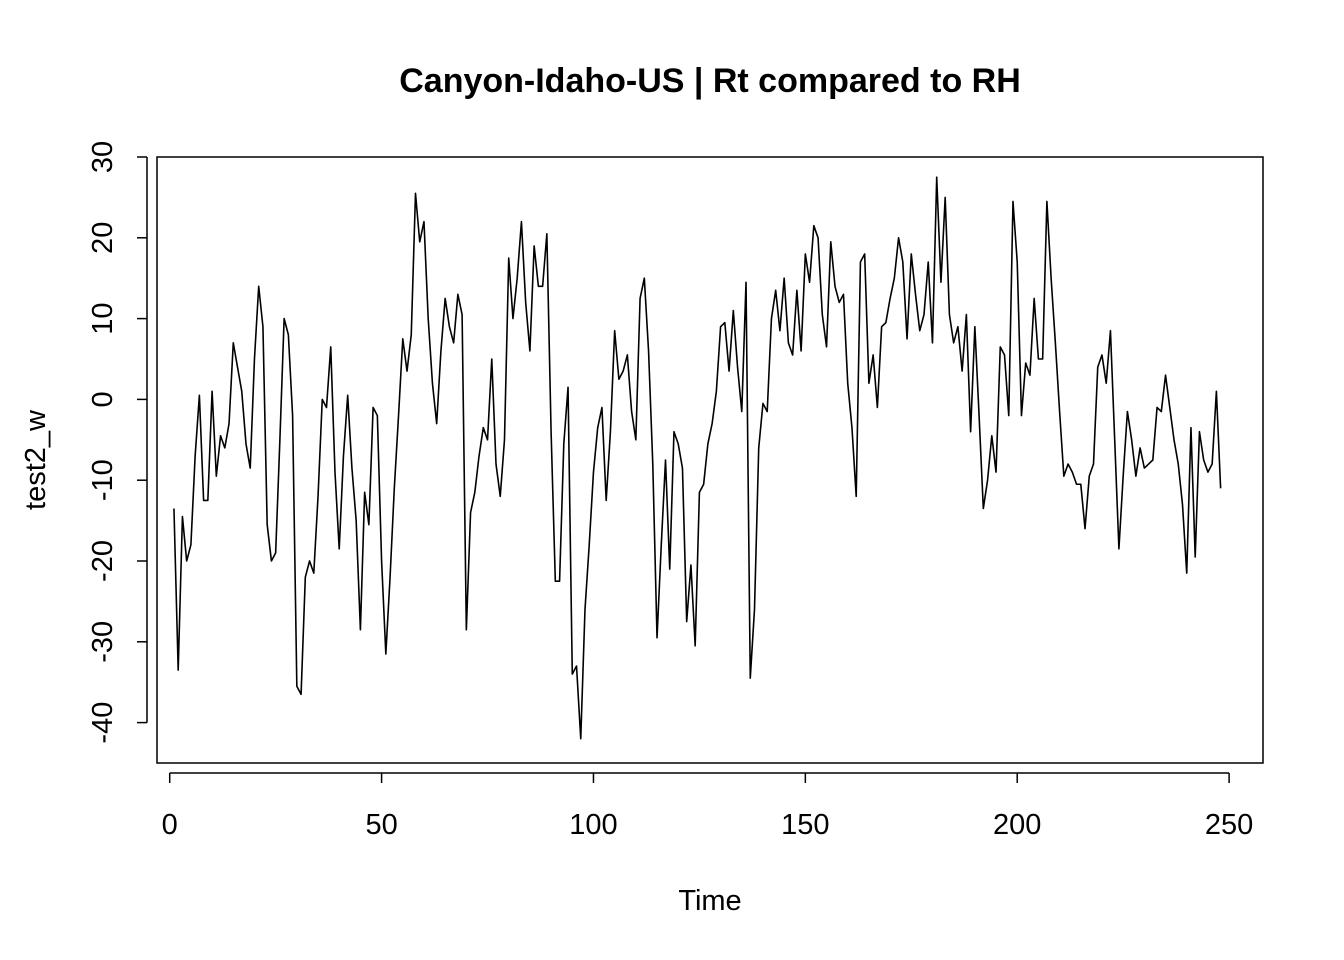  What do you see at coordinates (103, 480) in the screenshot?
I see `y-tick-label: -10` at bounding box center [103, 480].